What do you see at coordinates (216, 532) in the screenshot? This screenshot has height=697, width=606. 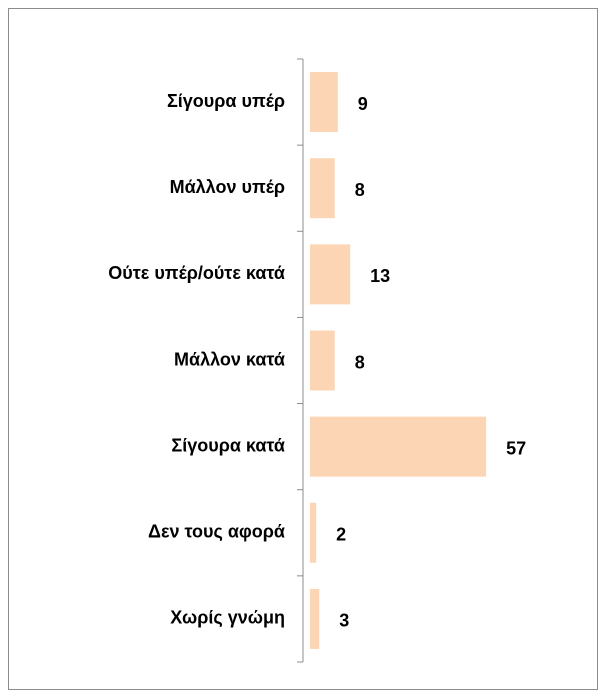 I see `category-label: Δεν τους αφορά` at bounding box center [216, 532].